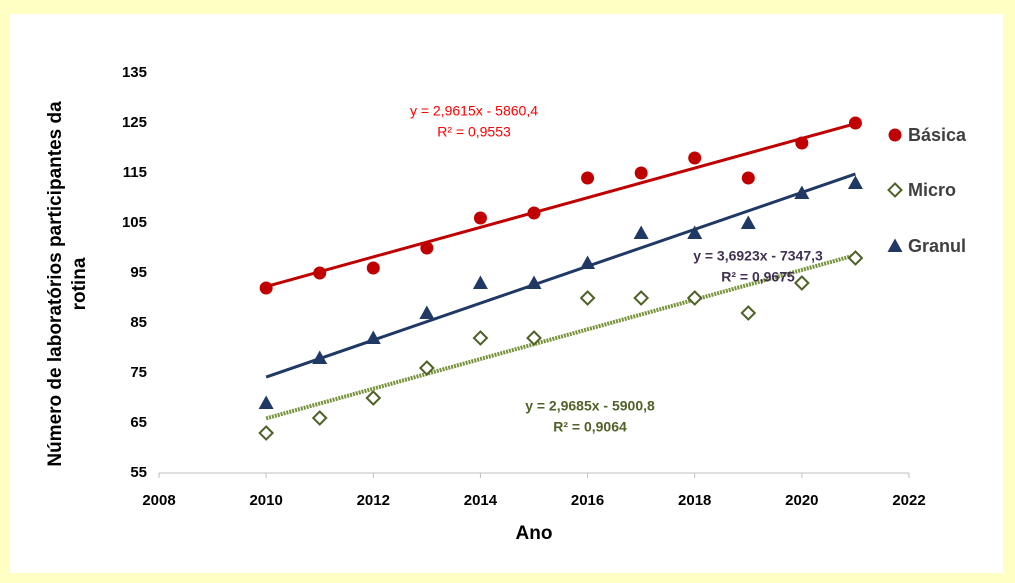 This screenshot has width=1015, height=583. What do you see at coordinates (138, 272) in the screenshot?
I see `y-tick-label: 95` at bounding box center [138, 272].